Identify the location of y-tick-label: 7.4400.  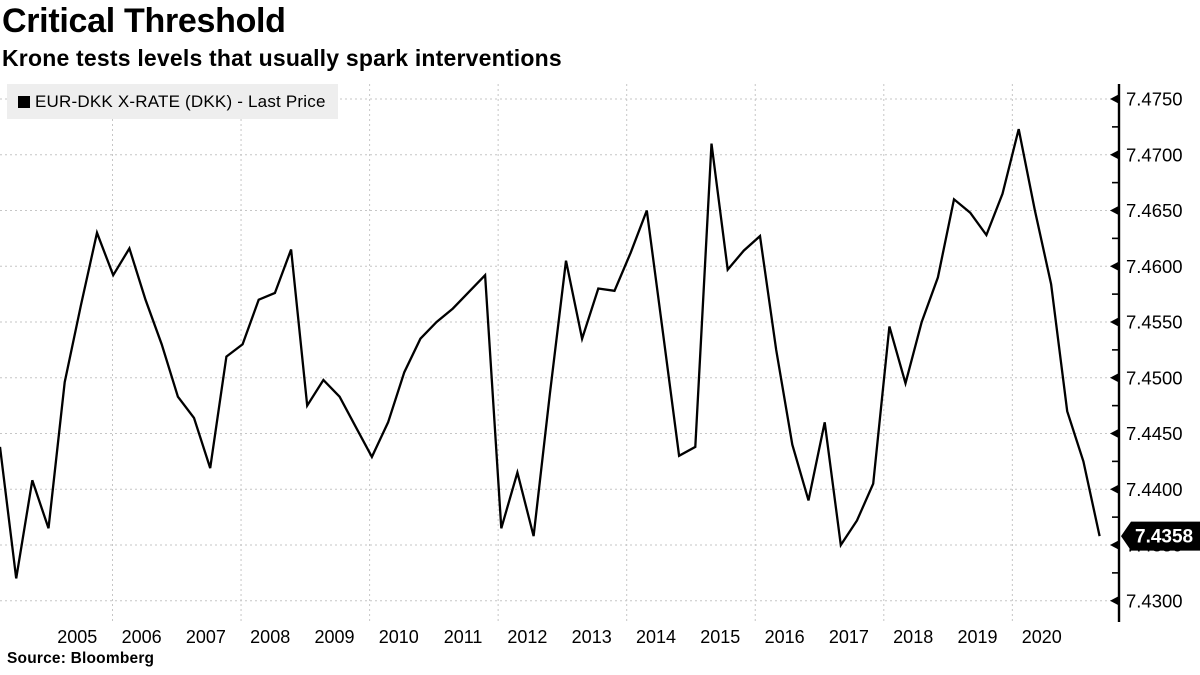
(1154, 489).